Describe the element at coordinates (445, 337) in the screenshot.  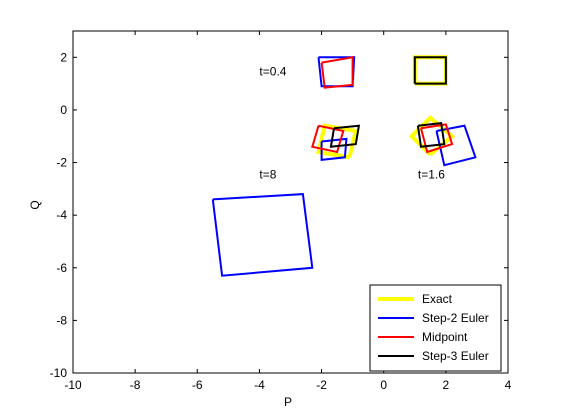
I see `legend-label: Midpoint` at that location.